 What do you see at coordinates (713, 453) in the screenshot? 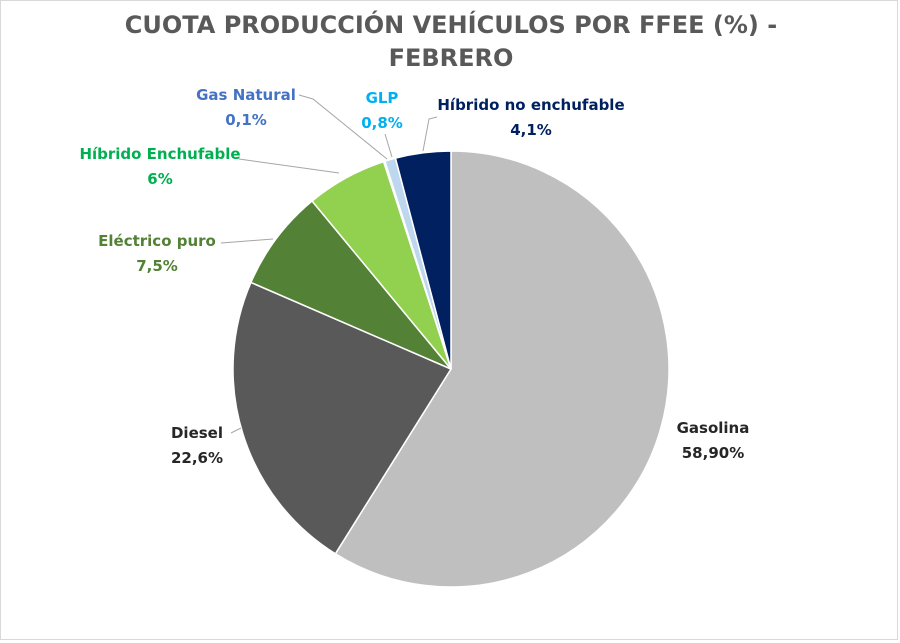
I see `data-label-value-gasolina: 58,90%` at bounding box center [713, 453].